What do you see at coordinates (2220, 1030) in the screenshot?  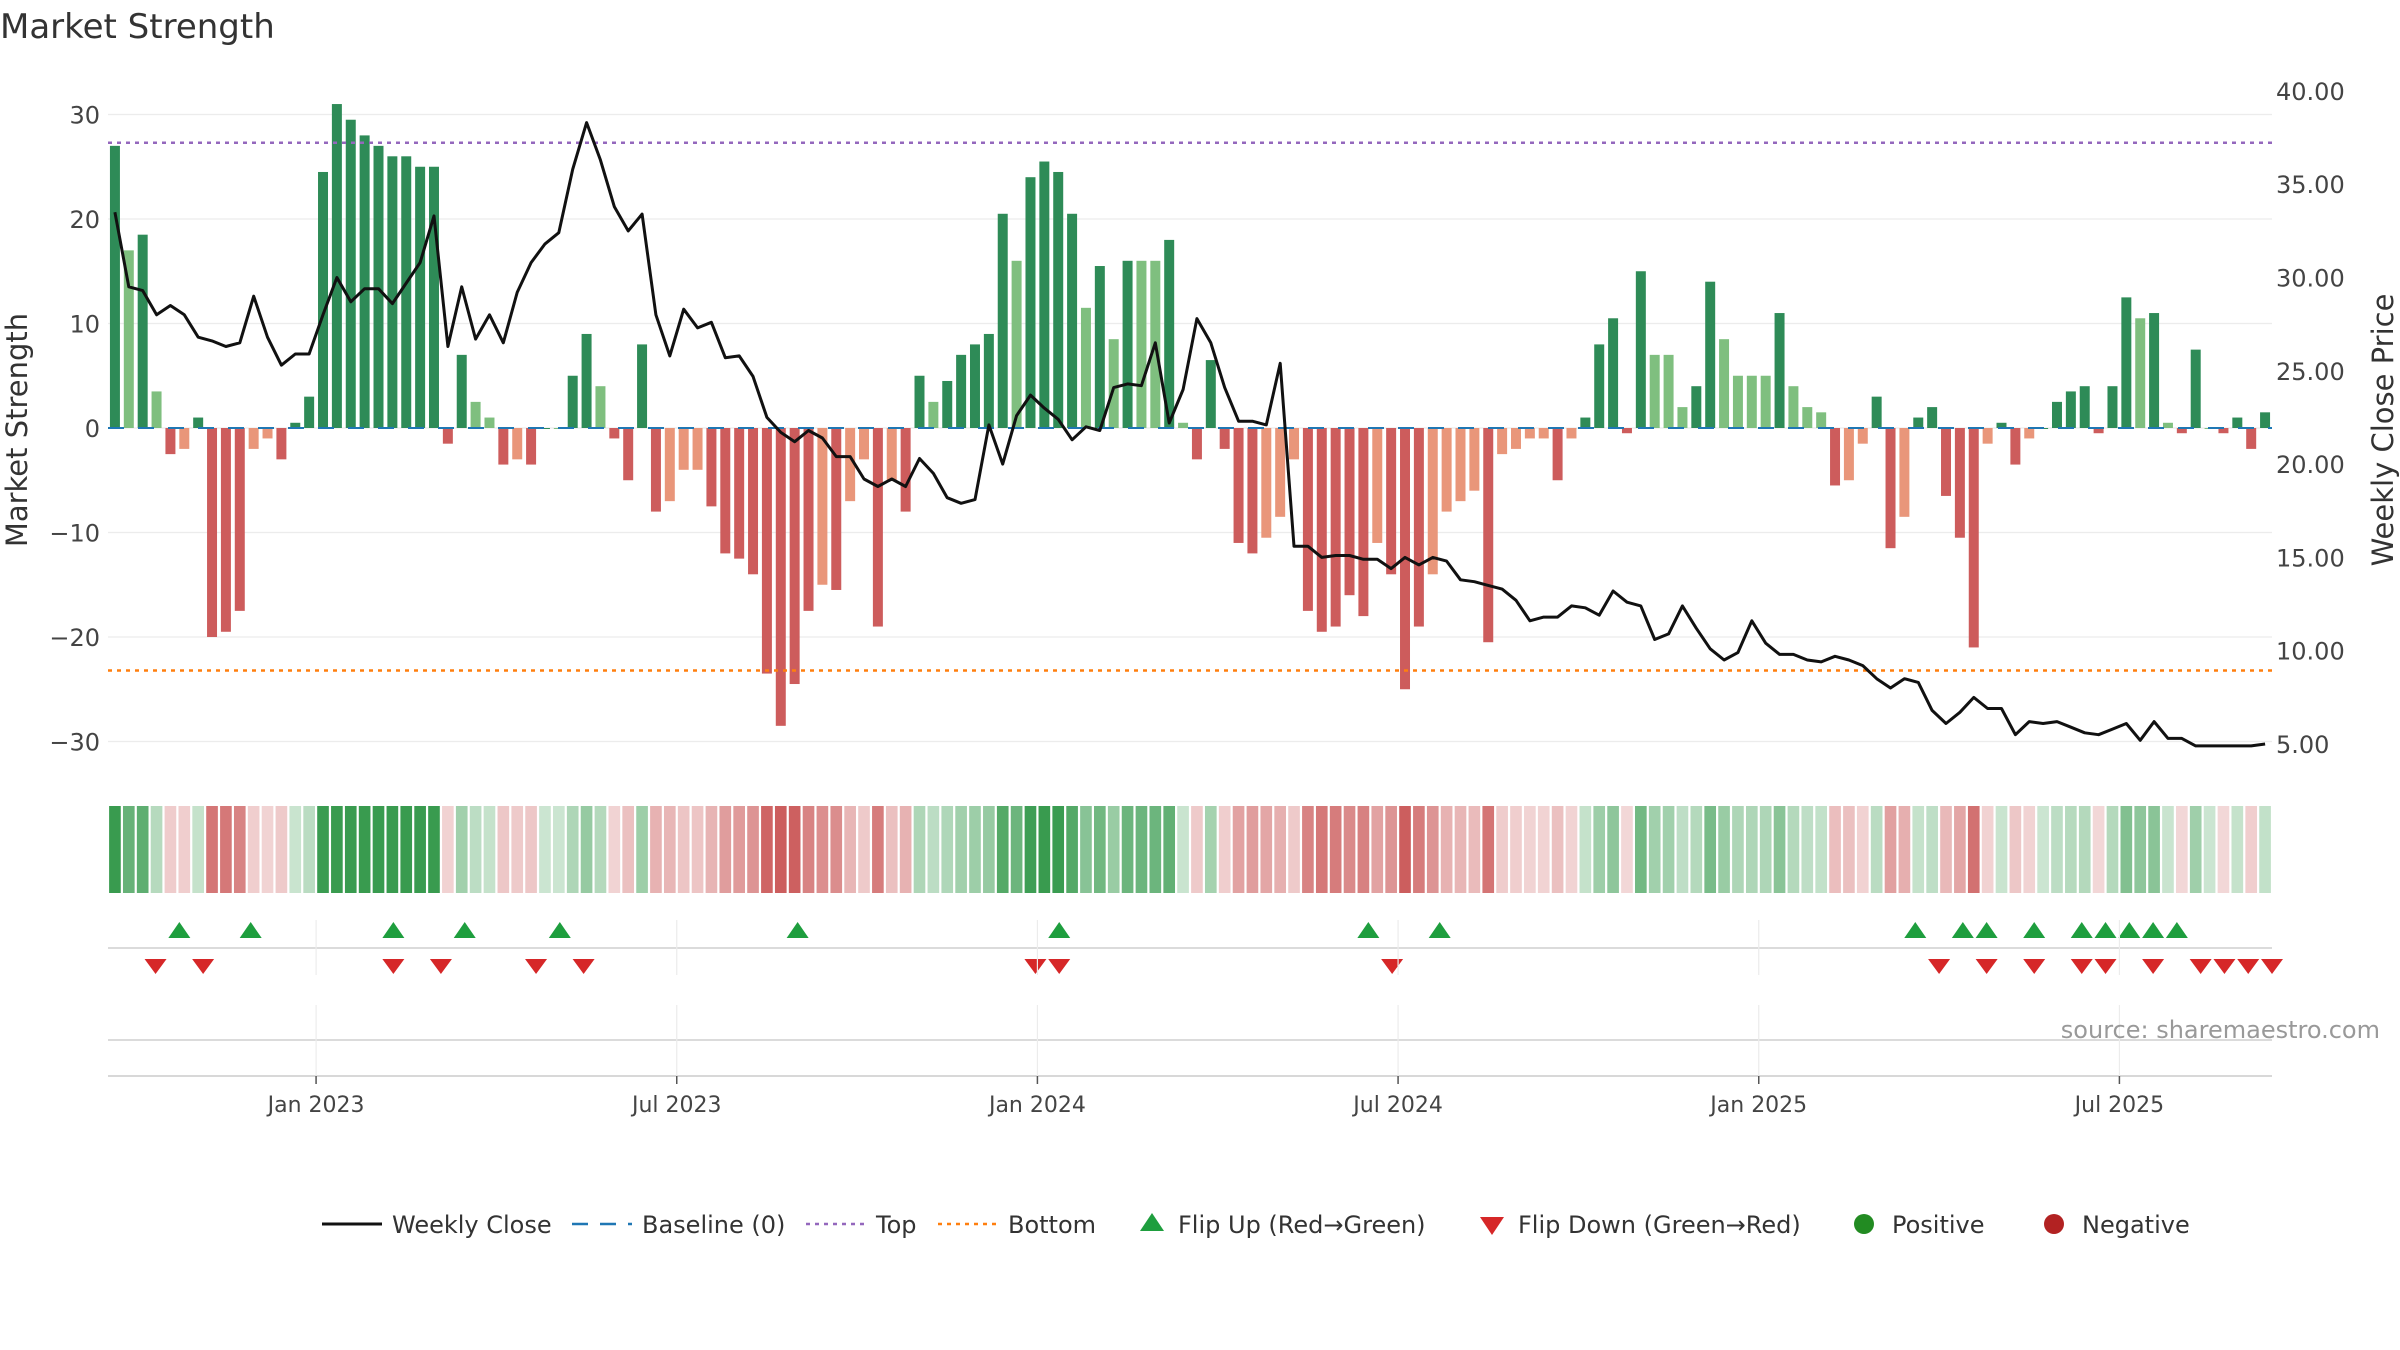 I see `source-note: source: sharemaestro.com` at bounding box center [2220, 1030].